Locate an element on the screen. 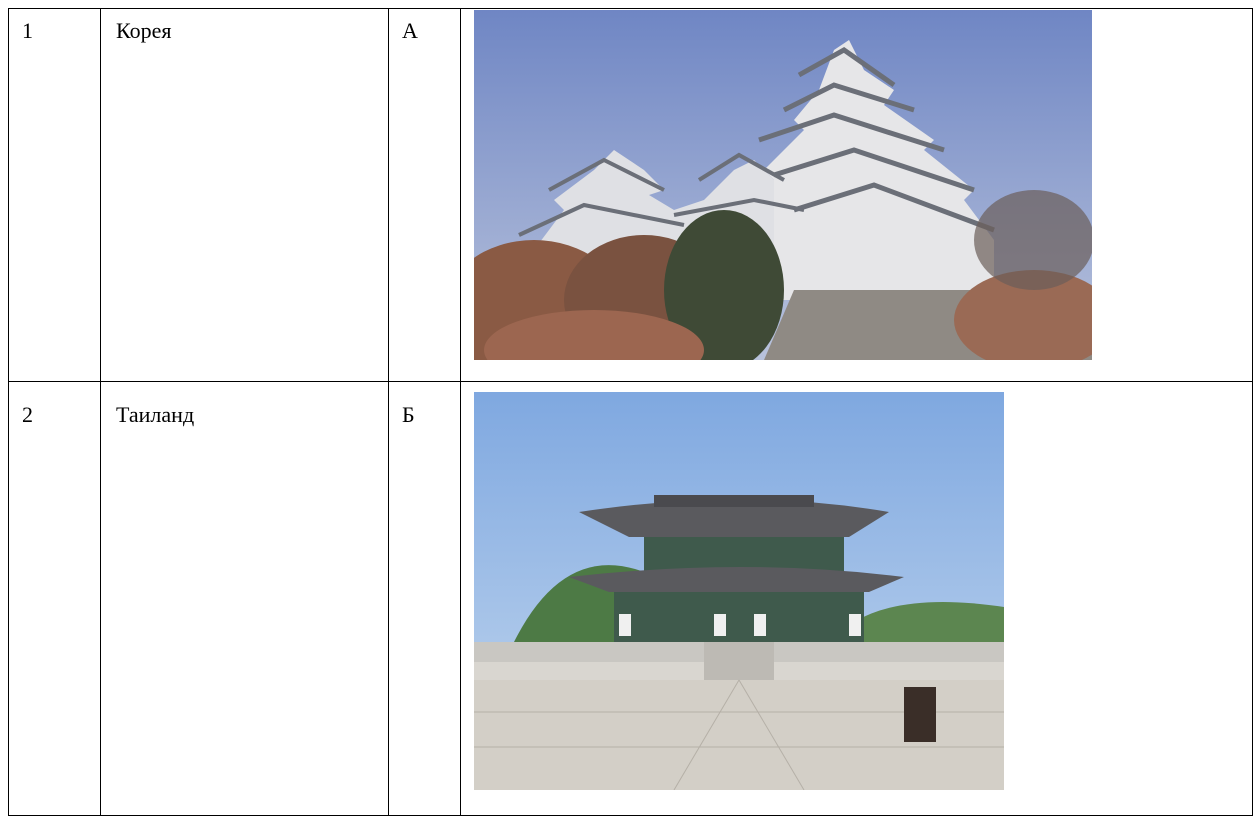 The image size is (1258, 816). country: Корея is located at coordinates (144, 30).